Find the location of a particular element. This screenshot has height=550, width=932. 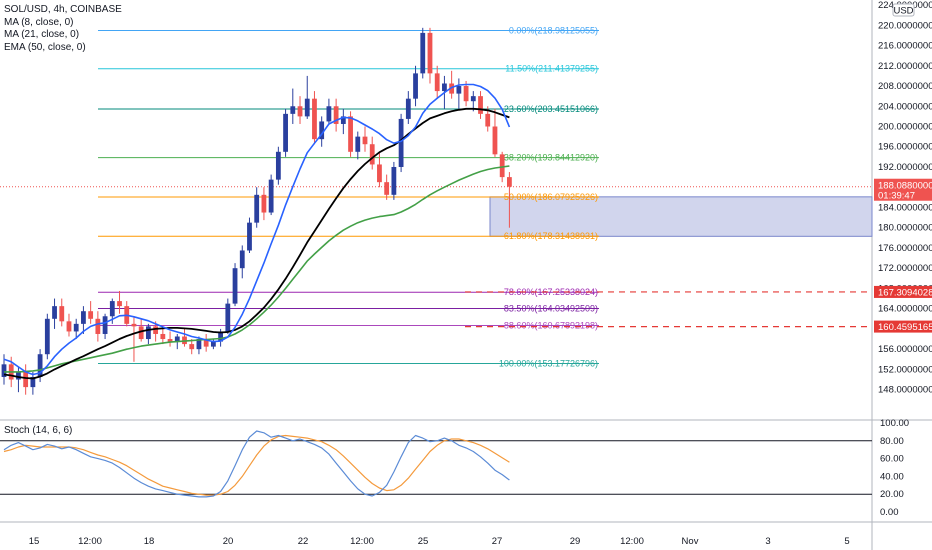

fib-level-label: 38.20%(193.84412920) is located at coordinates (551, 158).